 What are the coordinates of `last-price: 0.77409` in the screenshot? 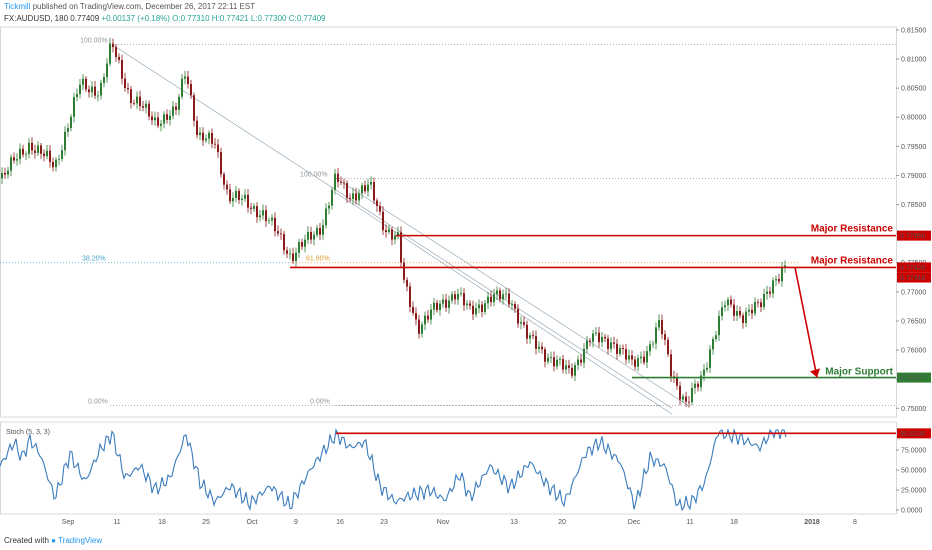 It's located at (85, 18).